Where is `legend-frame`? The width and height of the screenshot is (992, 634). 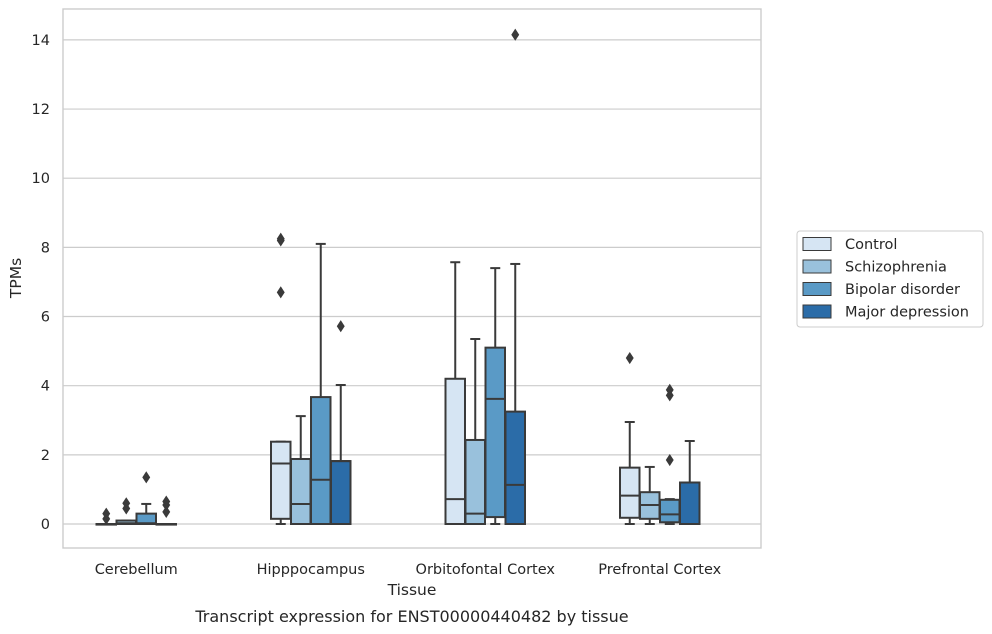 legend-frame is located at coordinates (890, 279).